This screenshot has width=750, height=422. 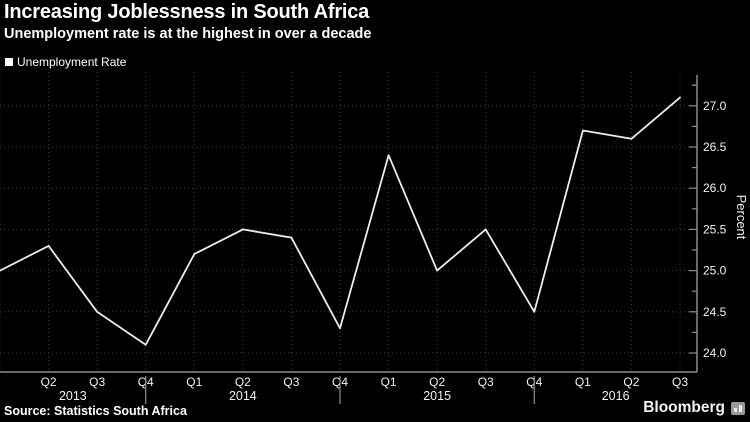 I want to click on chart-title: Increasing Joblessness in South Africa, so click(x=187, y=12).